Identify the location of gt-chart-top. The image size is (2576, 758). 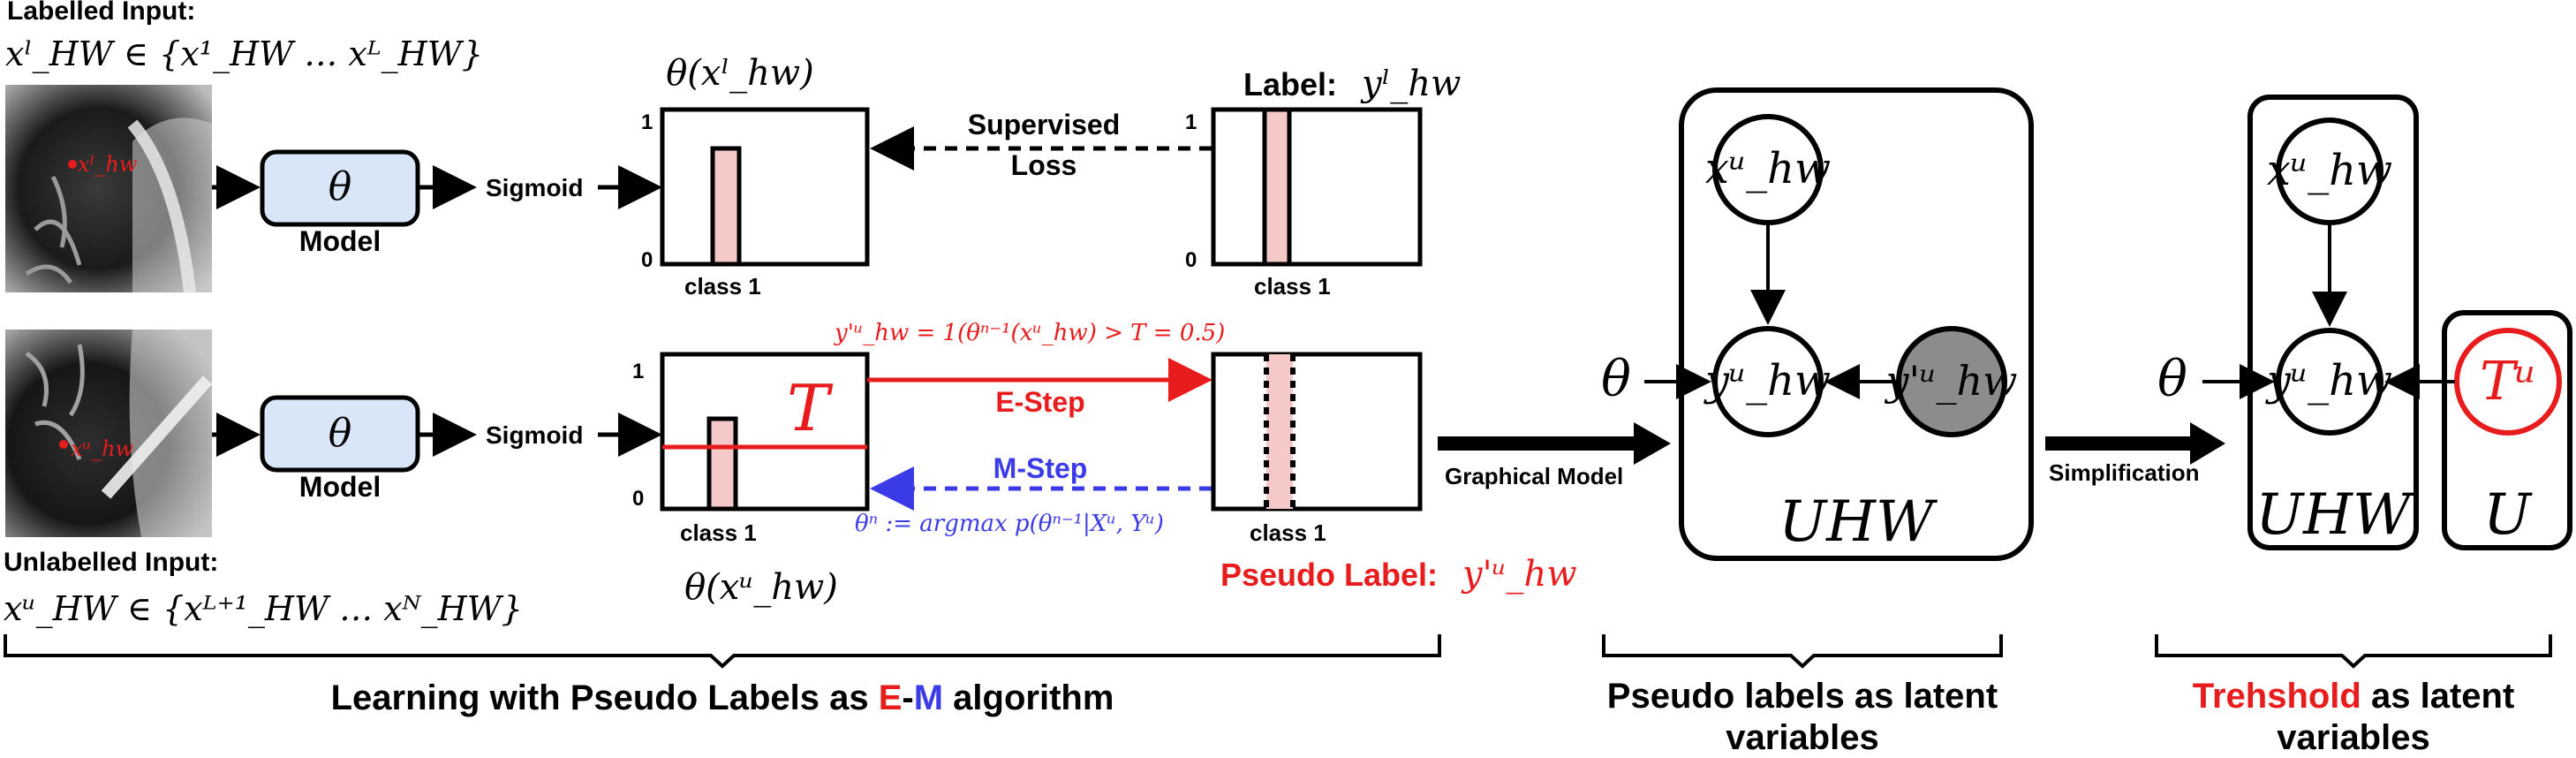
(1317, 187).